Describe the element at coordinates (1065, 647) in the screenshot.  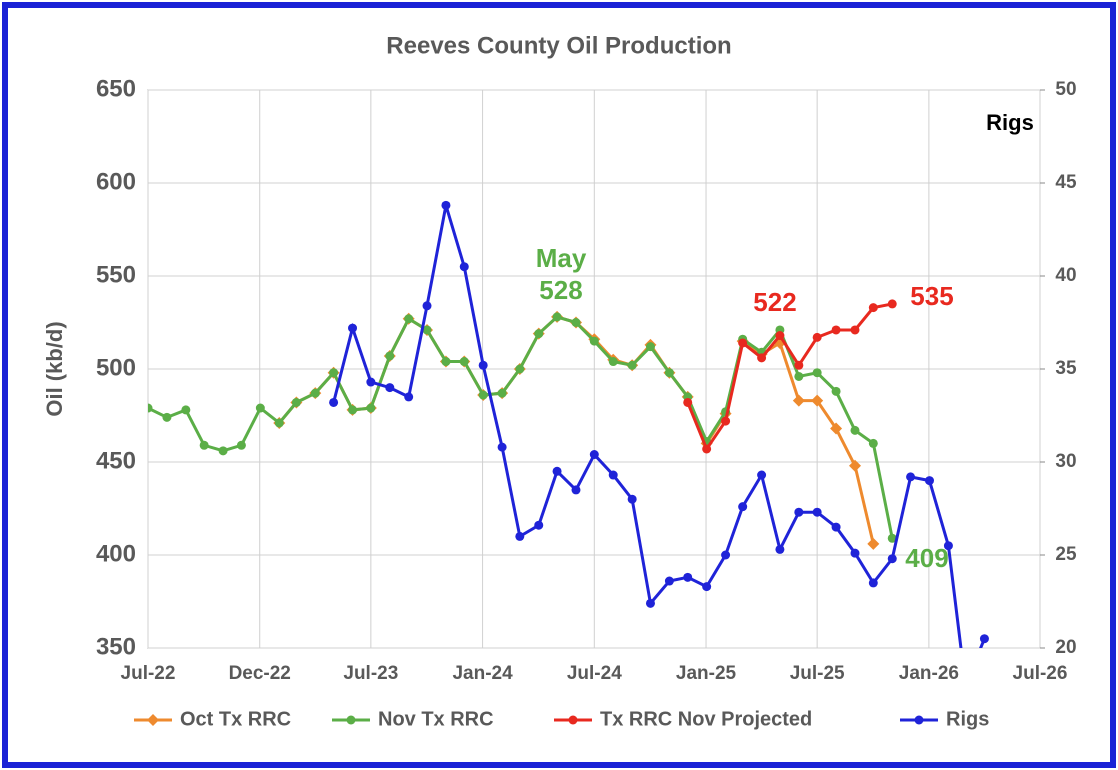
I see `y2-tick-label: 20` at that location.